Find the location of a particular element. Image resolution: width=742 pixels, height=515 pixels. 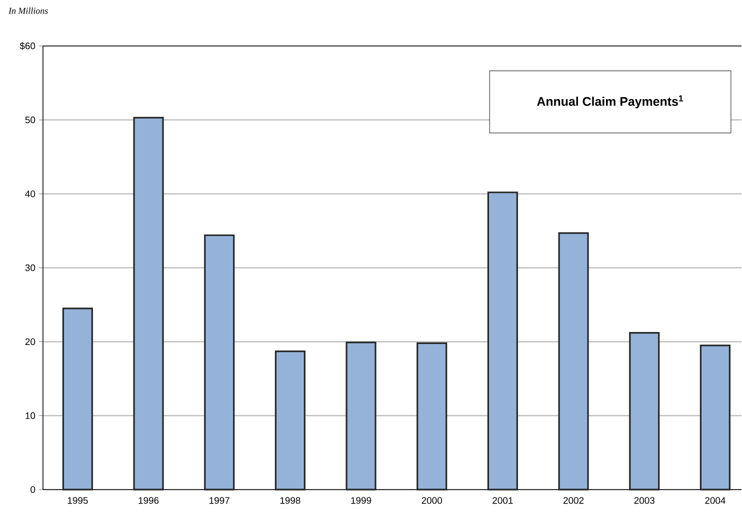

y-axis-title: In Millions is located at coordinates (28, 11).